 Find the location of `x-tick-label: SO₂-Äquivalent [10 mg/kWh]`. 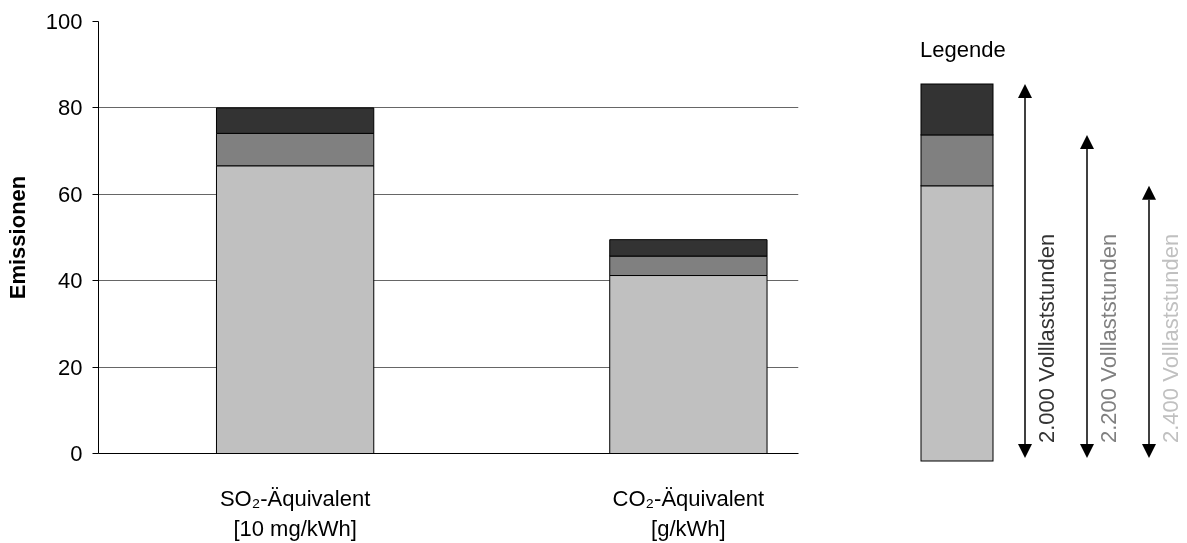

x-tick-label: SO₂-Äquivalent [10 mg/kWh] is located at coordinates (295, 513).